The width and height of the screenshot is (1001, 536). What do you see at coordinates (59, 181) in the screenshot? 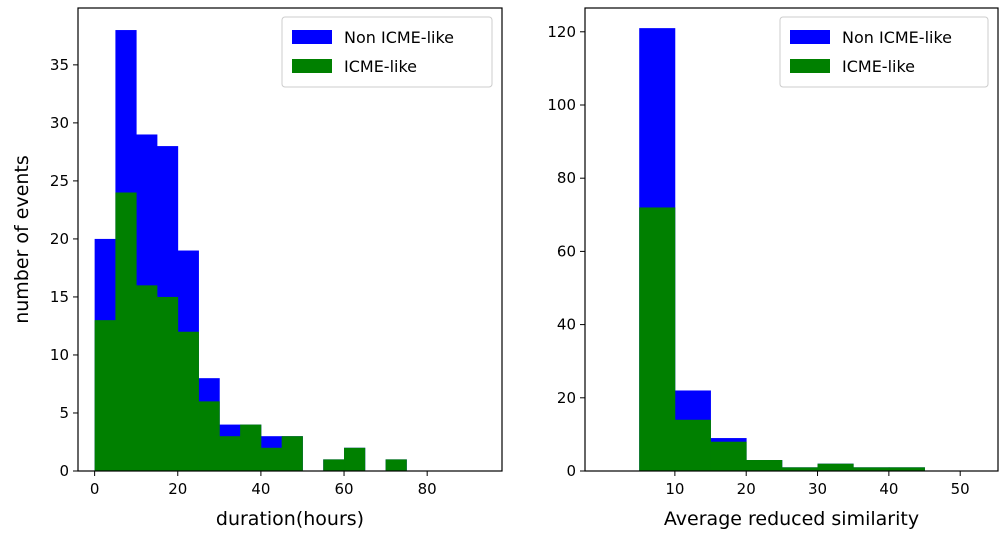
I see `y-tick-label: 25` at bounding box center [59, 181].